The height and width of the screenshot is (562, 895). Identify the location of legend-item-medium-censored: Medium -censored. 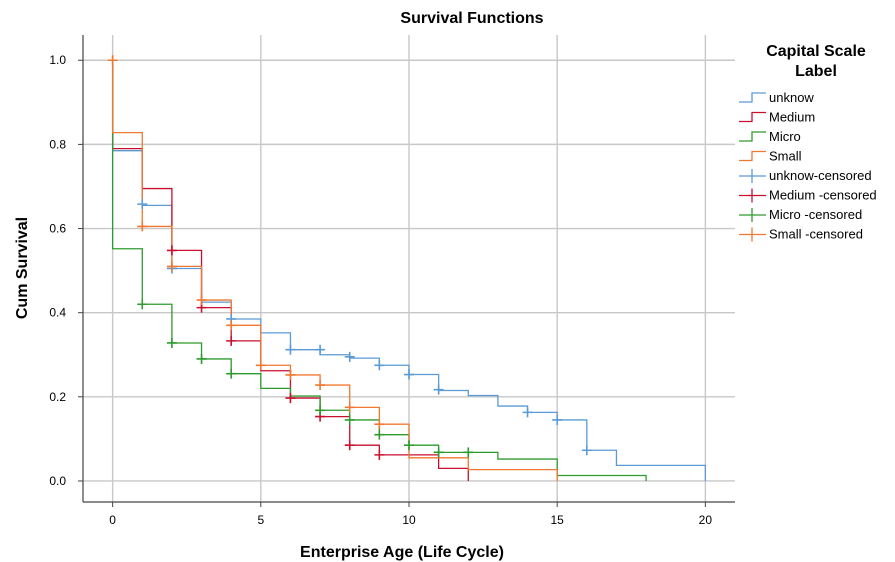
(808, 195).